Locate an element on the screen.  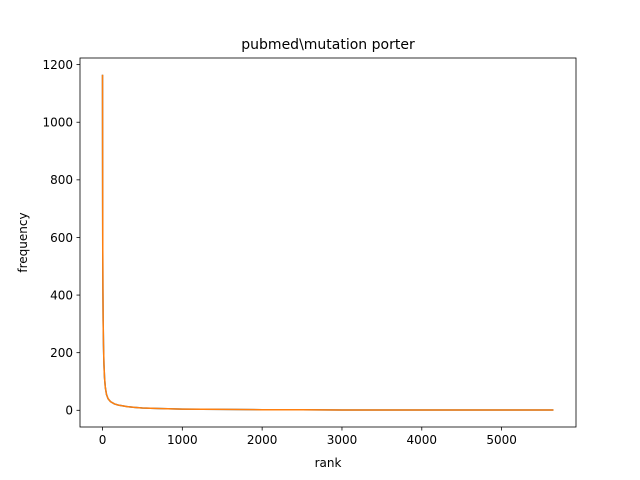
chart-title: pubmed\mutation porter is located at coordinates (328, 45).